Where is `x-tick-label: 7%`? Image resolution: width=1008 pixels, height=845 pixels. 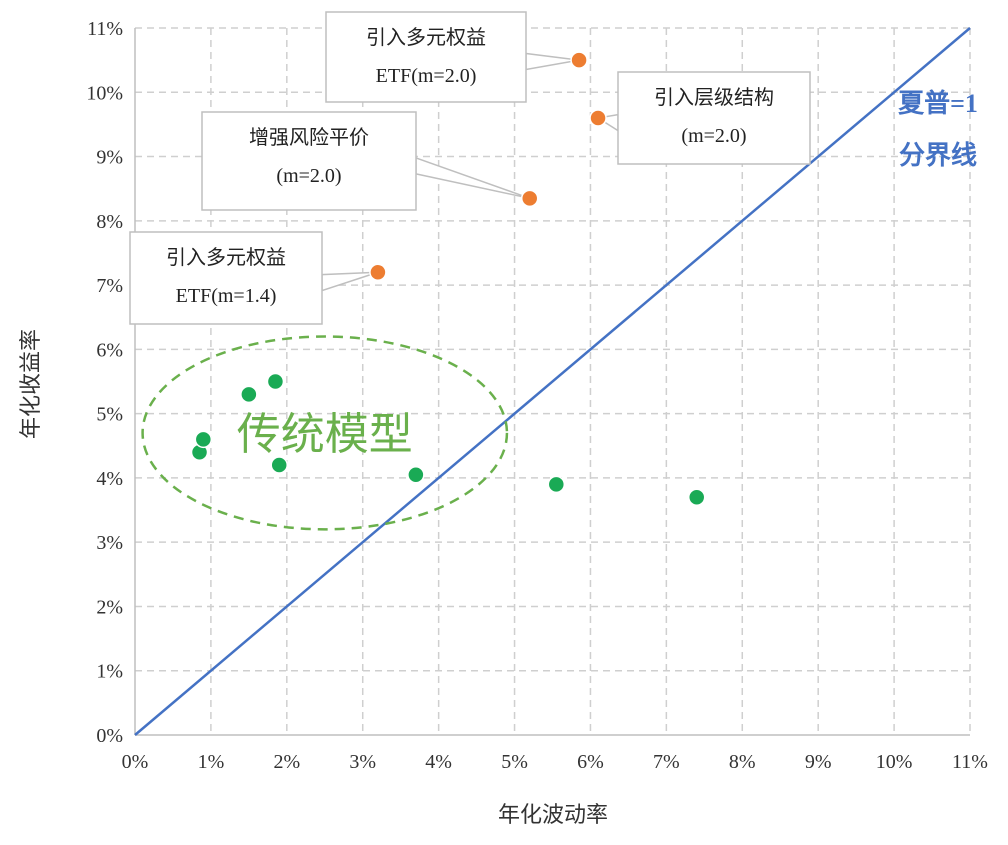 x-tick-label: 7% is located at coordinates (666, 762).